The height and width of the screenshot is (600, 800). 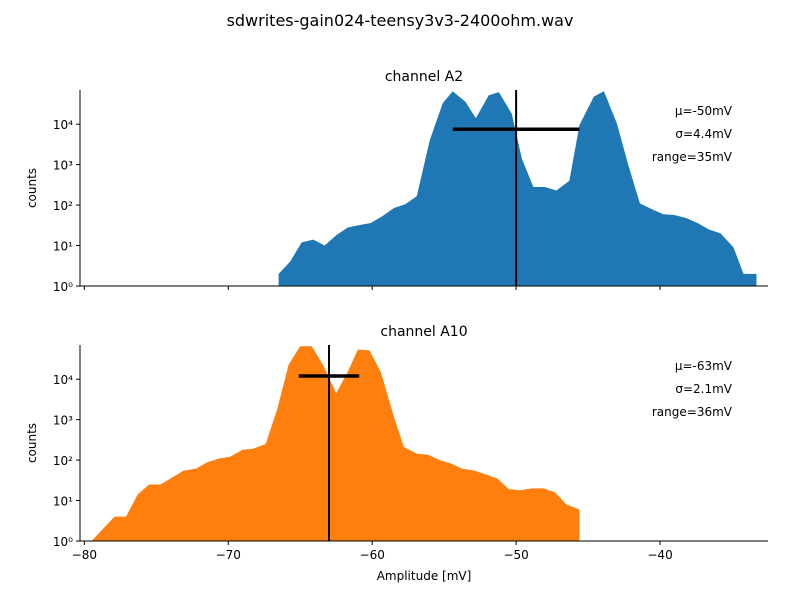 What do you see at coordinates (703, 389) in the screenshot?
I see `annotation: σ=2.1mV` at bounding box center [703, 389].